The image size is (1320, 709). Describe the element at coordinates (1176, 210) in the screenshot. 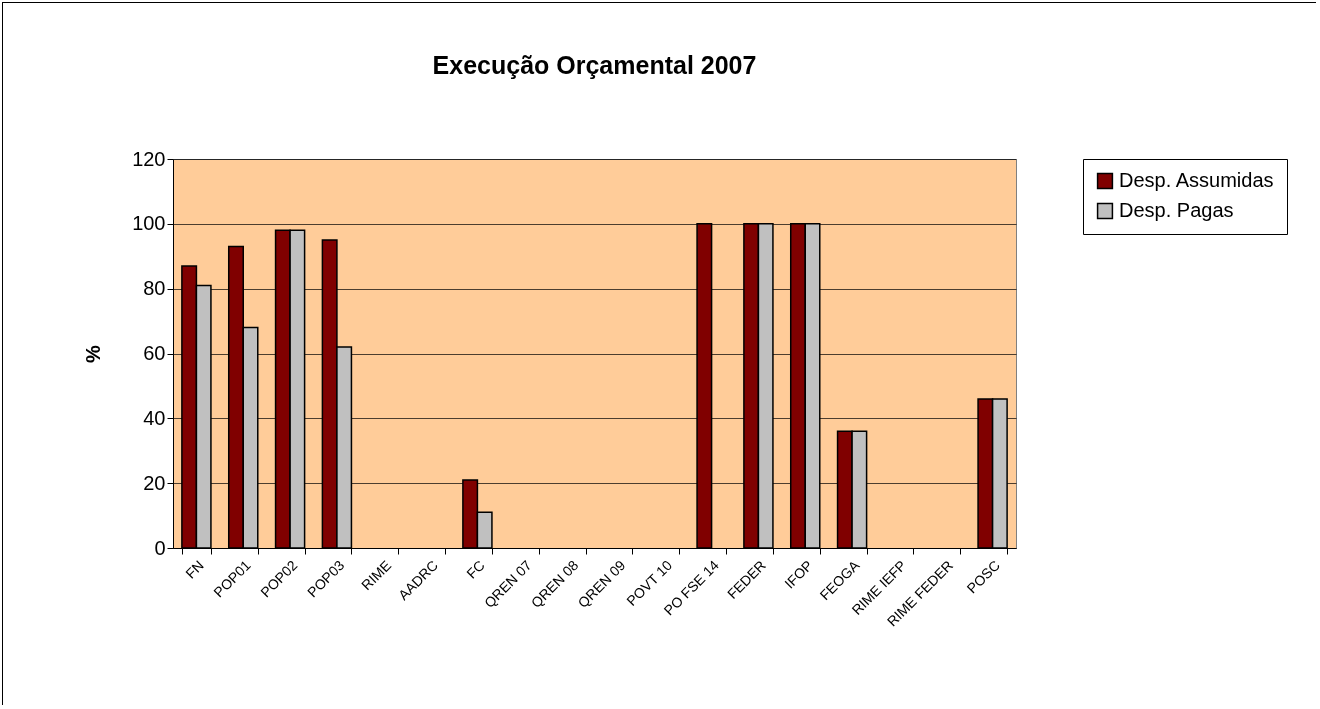

I see `legend-label: Desp. Pagas` at that location.